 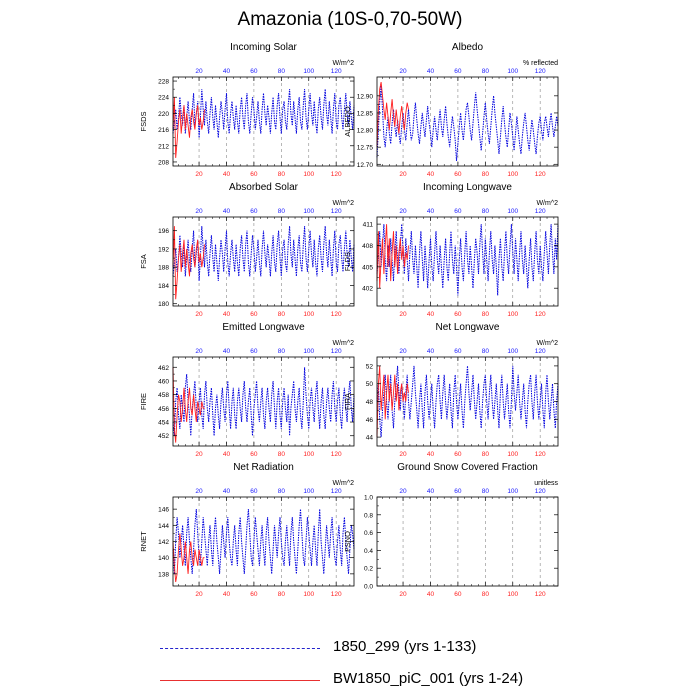 What do you see at coordinates (143, 541) in the screenshot?
I see `y-axis-label: RNET` at bounding box center [143, 541].